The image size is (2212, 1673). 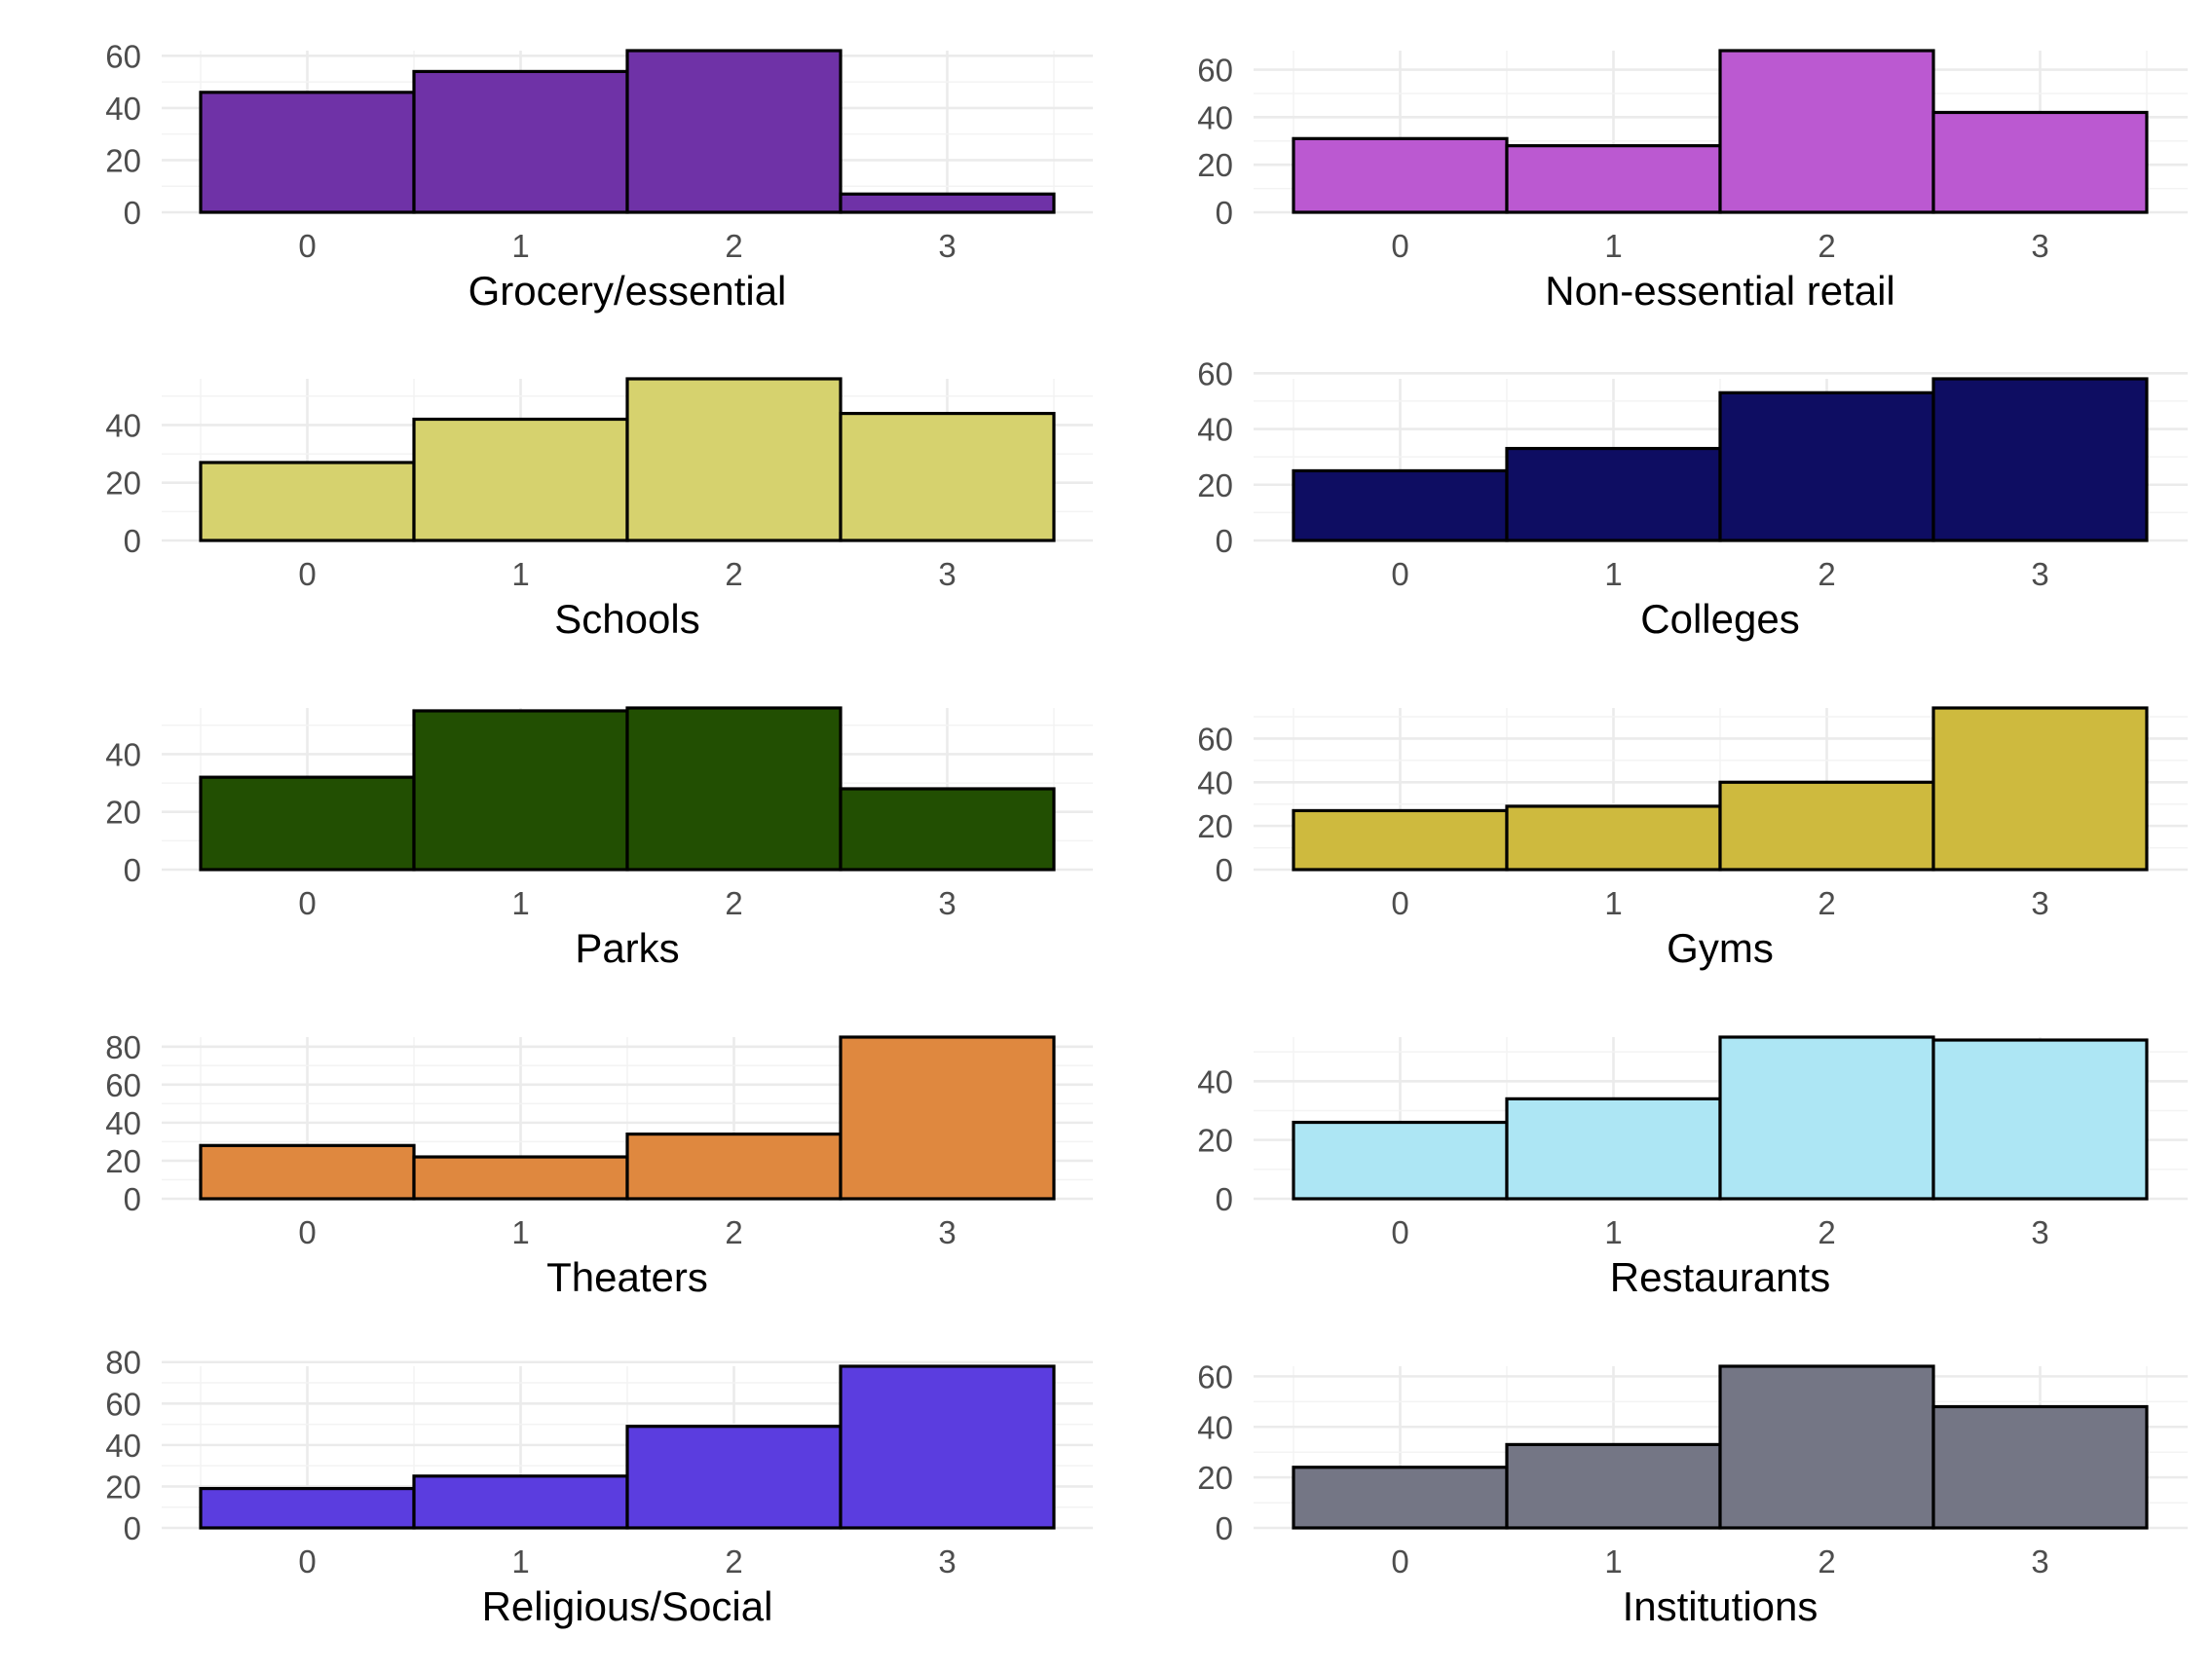 What do you see at coordinates (627, 619) in the screenshot?
I see `x-axis-title: Schools` at bounding box center [627, 619].